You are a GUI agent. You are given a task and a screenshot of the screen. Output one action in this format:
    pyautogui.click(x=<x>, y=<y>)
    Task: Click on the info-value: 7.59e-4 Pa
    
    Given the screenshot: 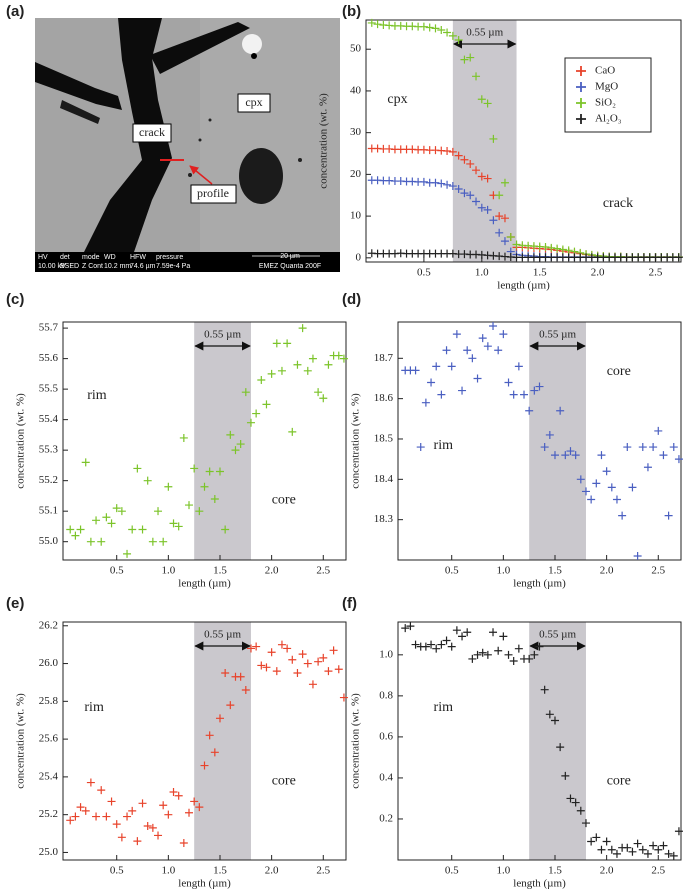 What is the action you would take?
    pyautogui.click(x=173, y=266)
    